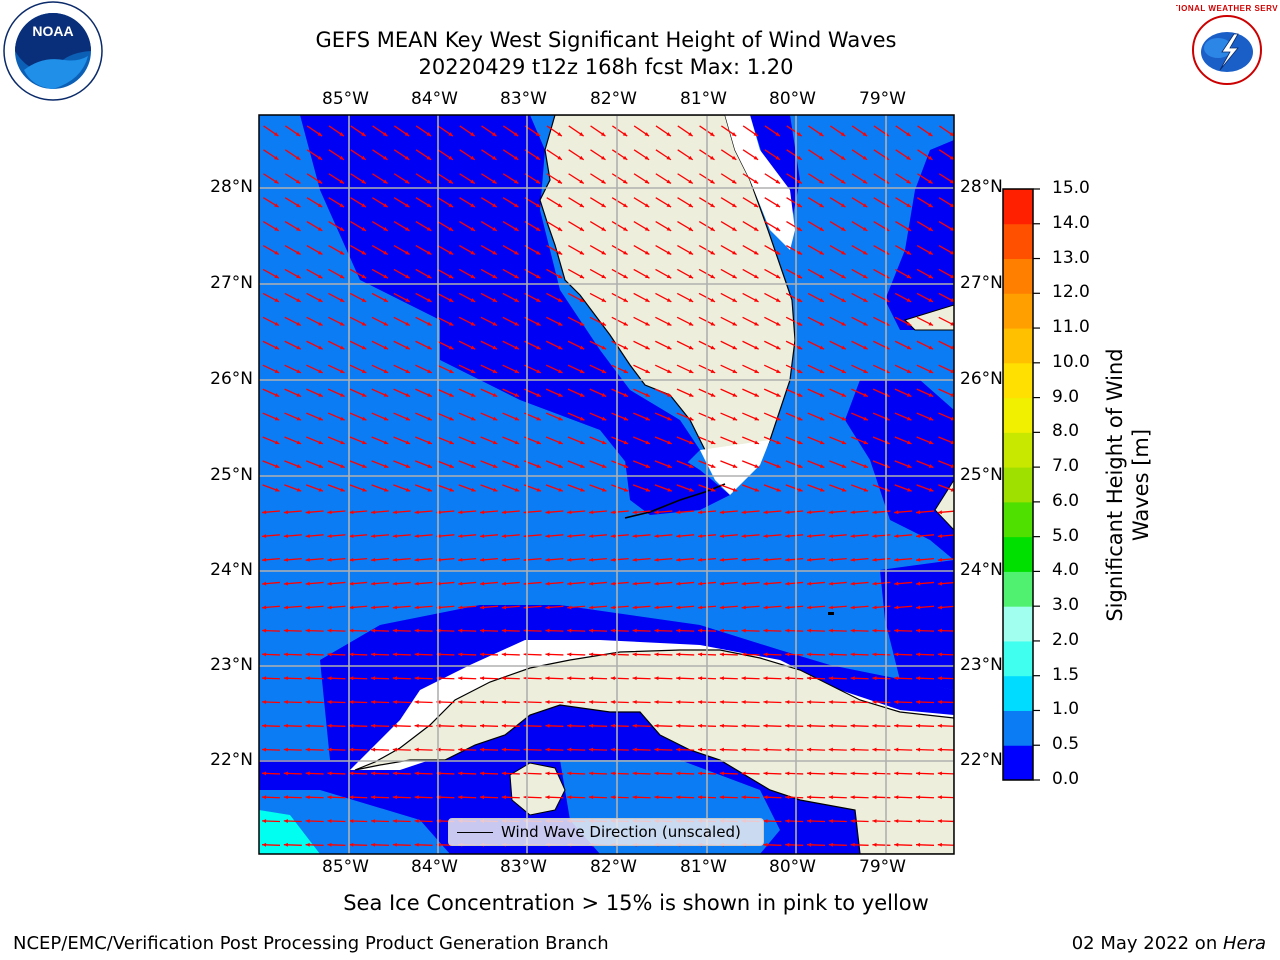  What do you see at coordinates (500, 297) in the screenshot?
I see `deep-gulf-north` at bounding box center [500, 297].